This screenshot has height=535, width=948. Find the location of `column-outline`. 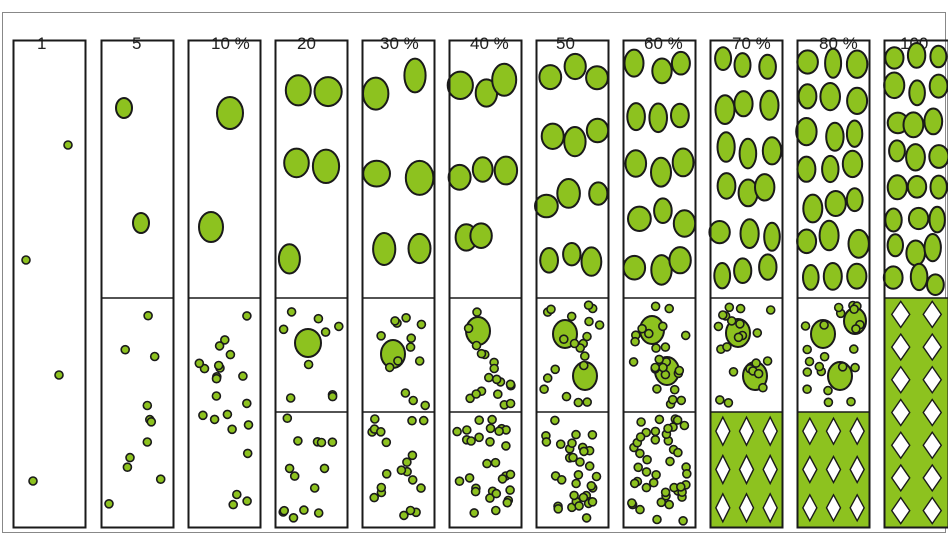

column-outline is located at coordinates (833, 284).